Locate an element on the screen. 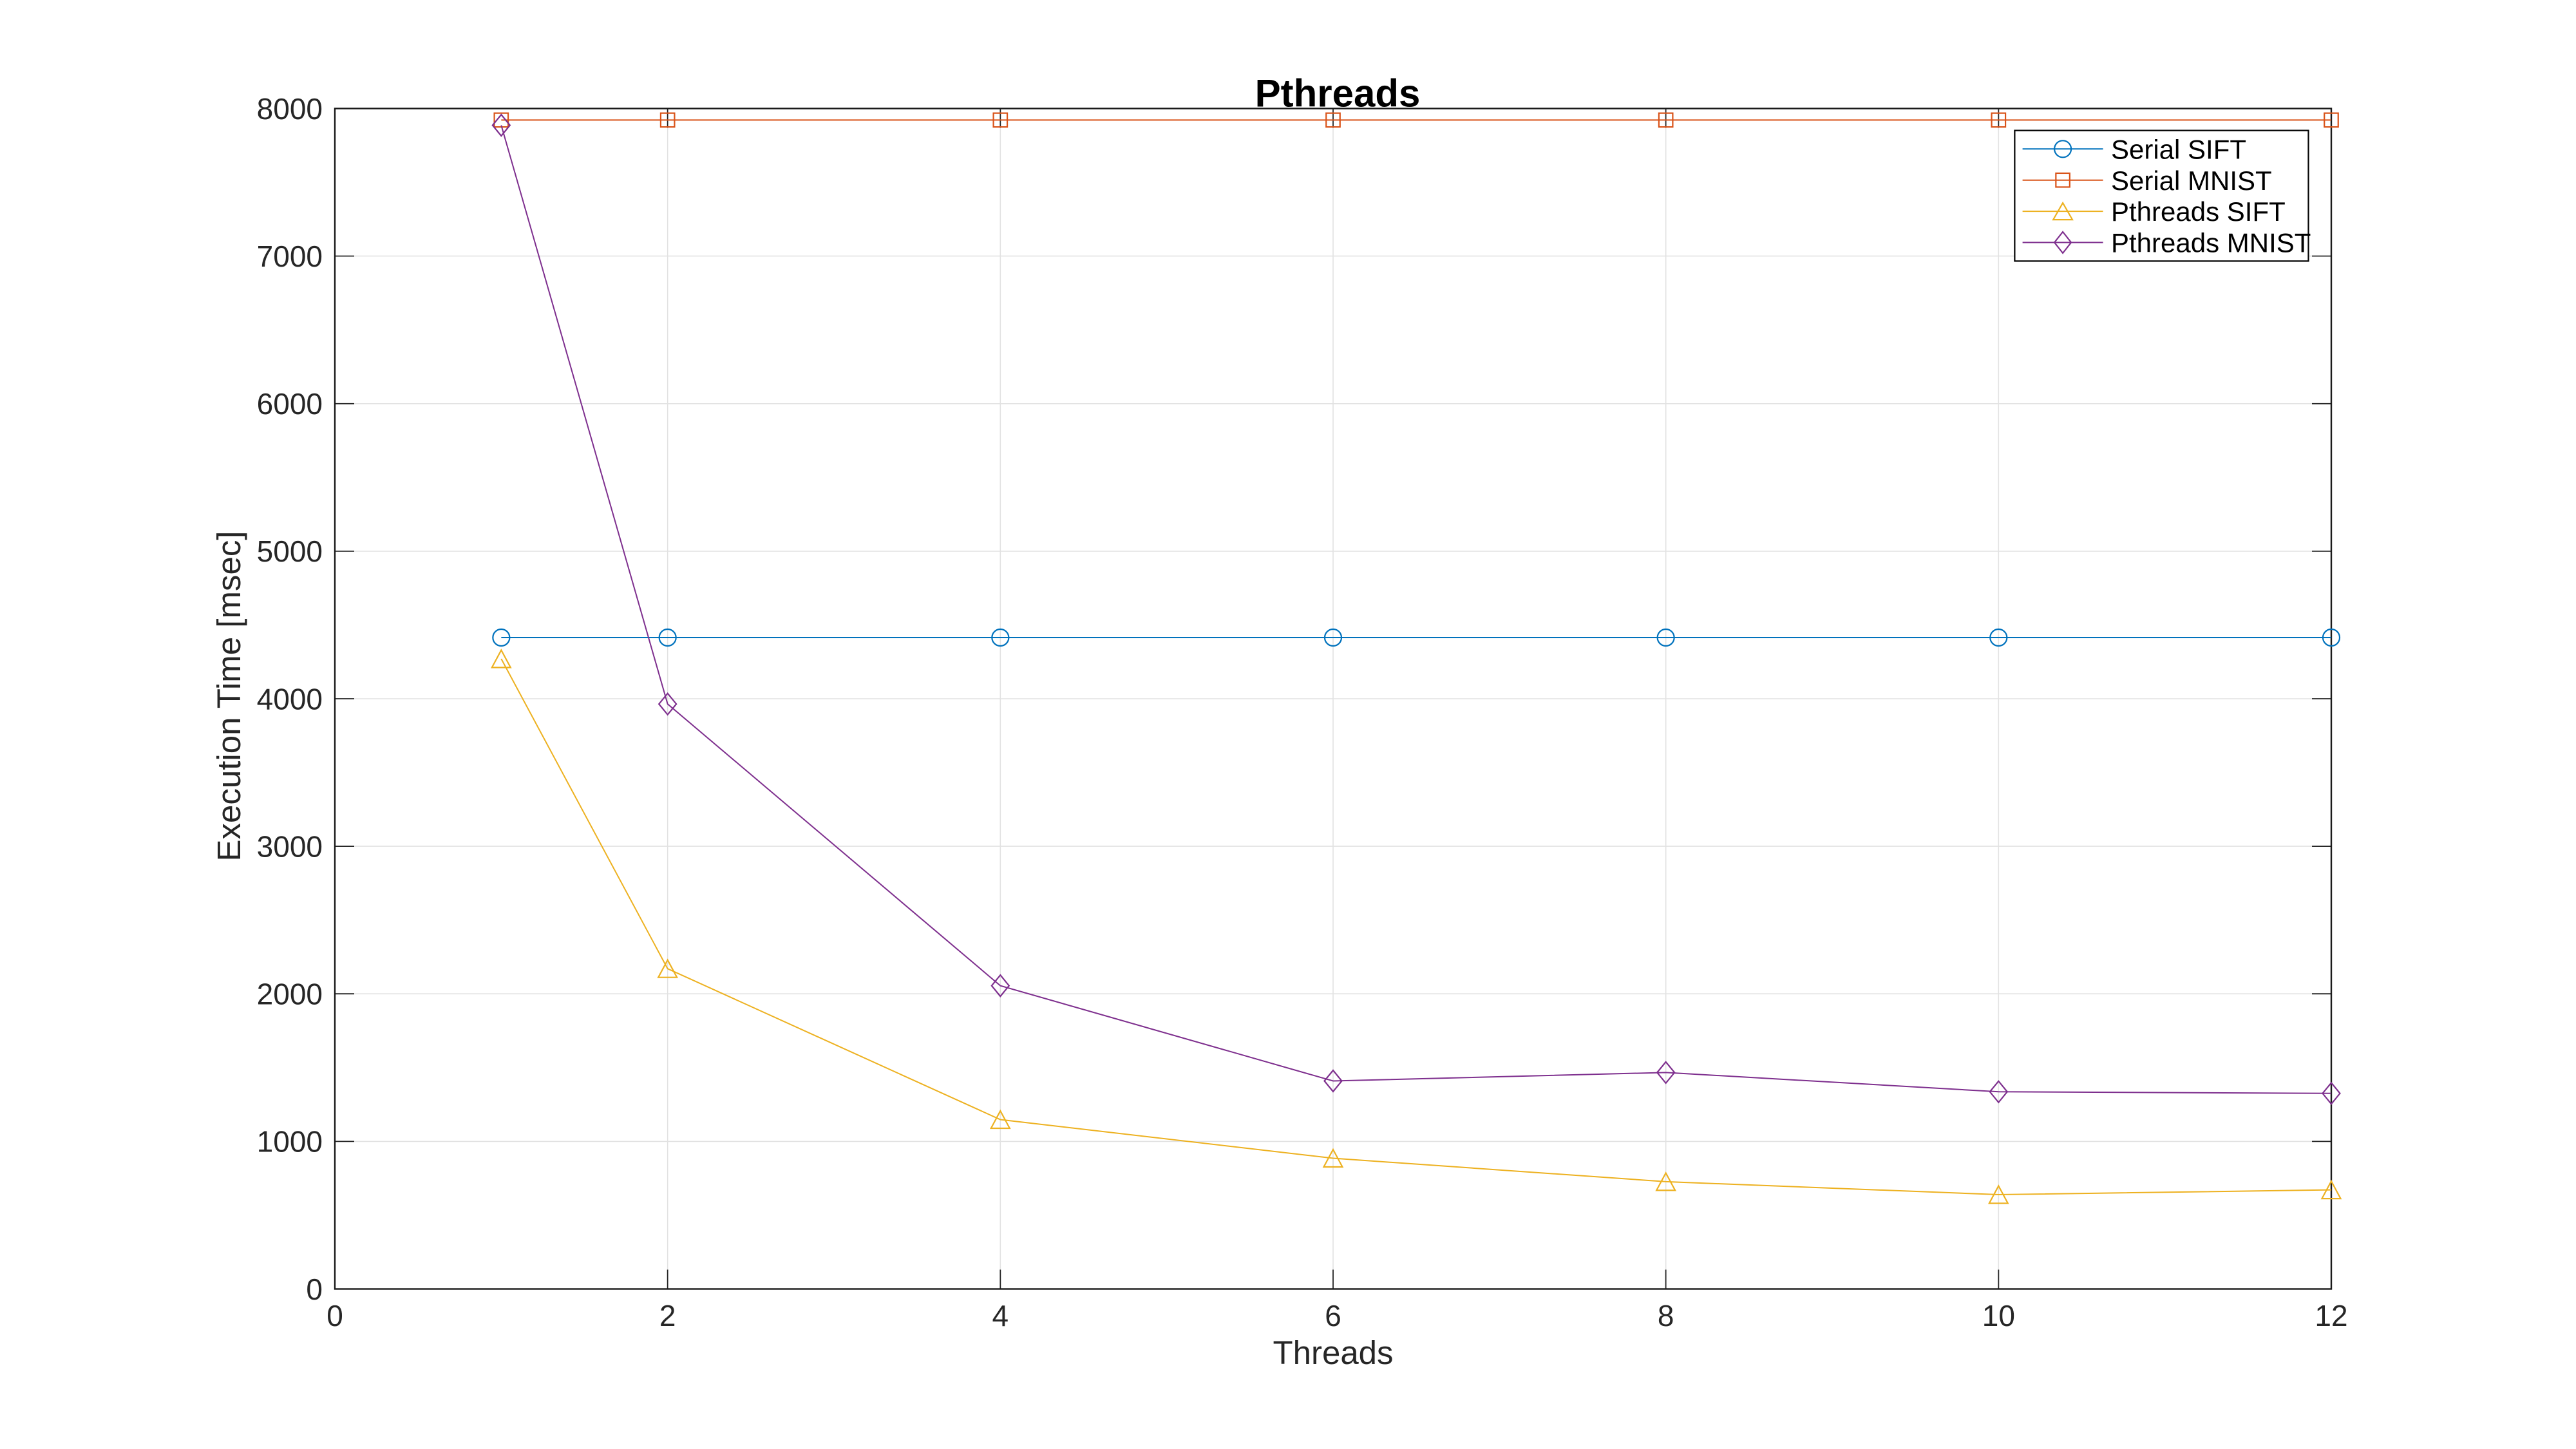 The width and height of the screenshot is (2576, 1449). svg-text: Pthreads is located at coordinates (1338, 93).